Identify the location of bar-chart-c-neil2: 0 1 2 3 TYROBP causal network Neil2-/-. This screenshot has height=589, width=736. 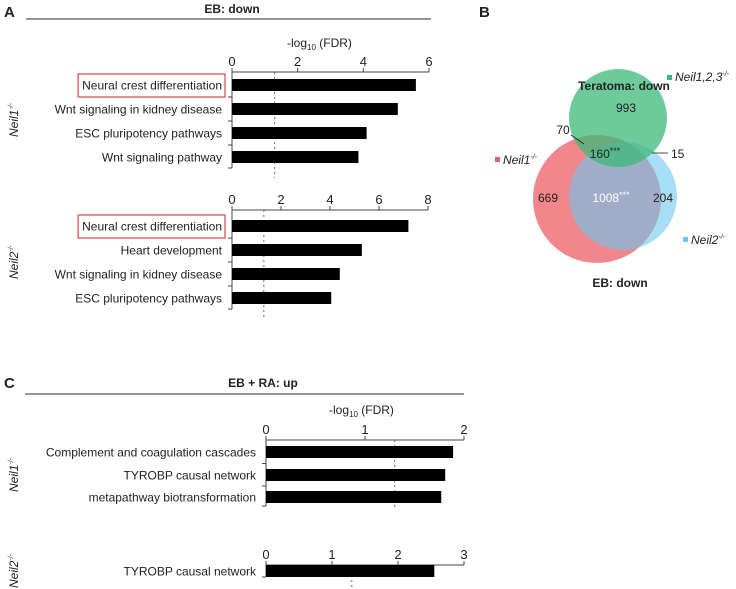
(237, 568).